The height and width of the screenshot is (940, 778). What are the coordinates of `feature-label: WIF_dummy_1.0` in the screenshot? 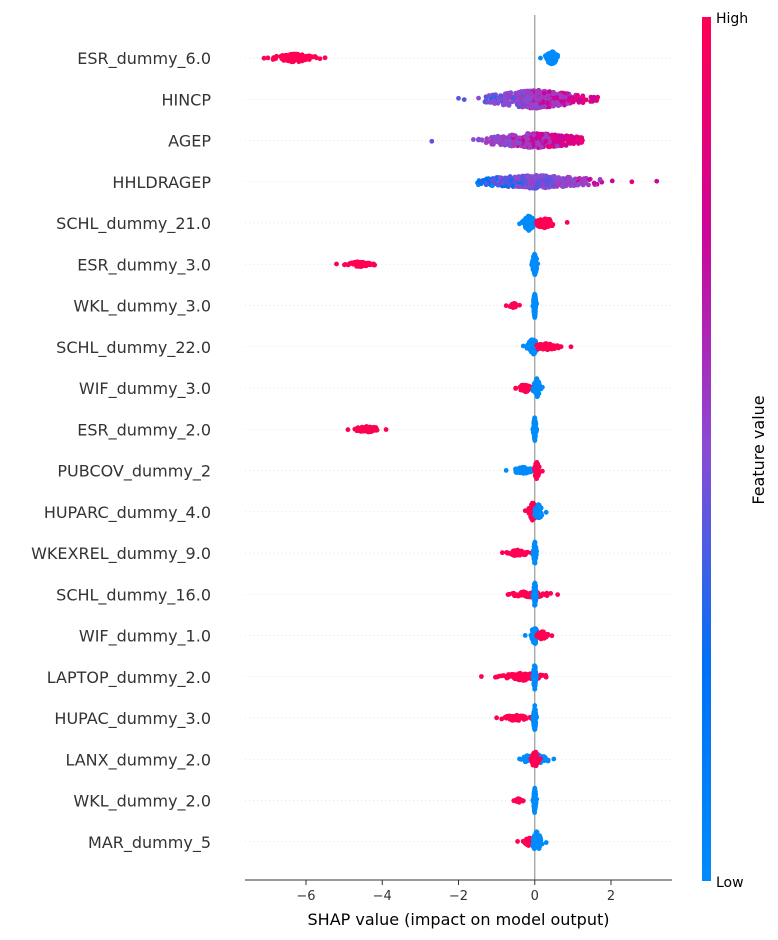 It's located at (145, 637).